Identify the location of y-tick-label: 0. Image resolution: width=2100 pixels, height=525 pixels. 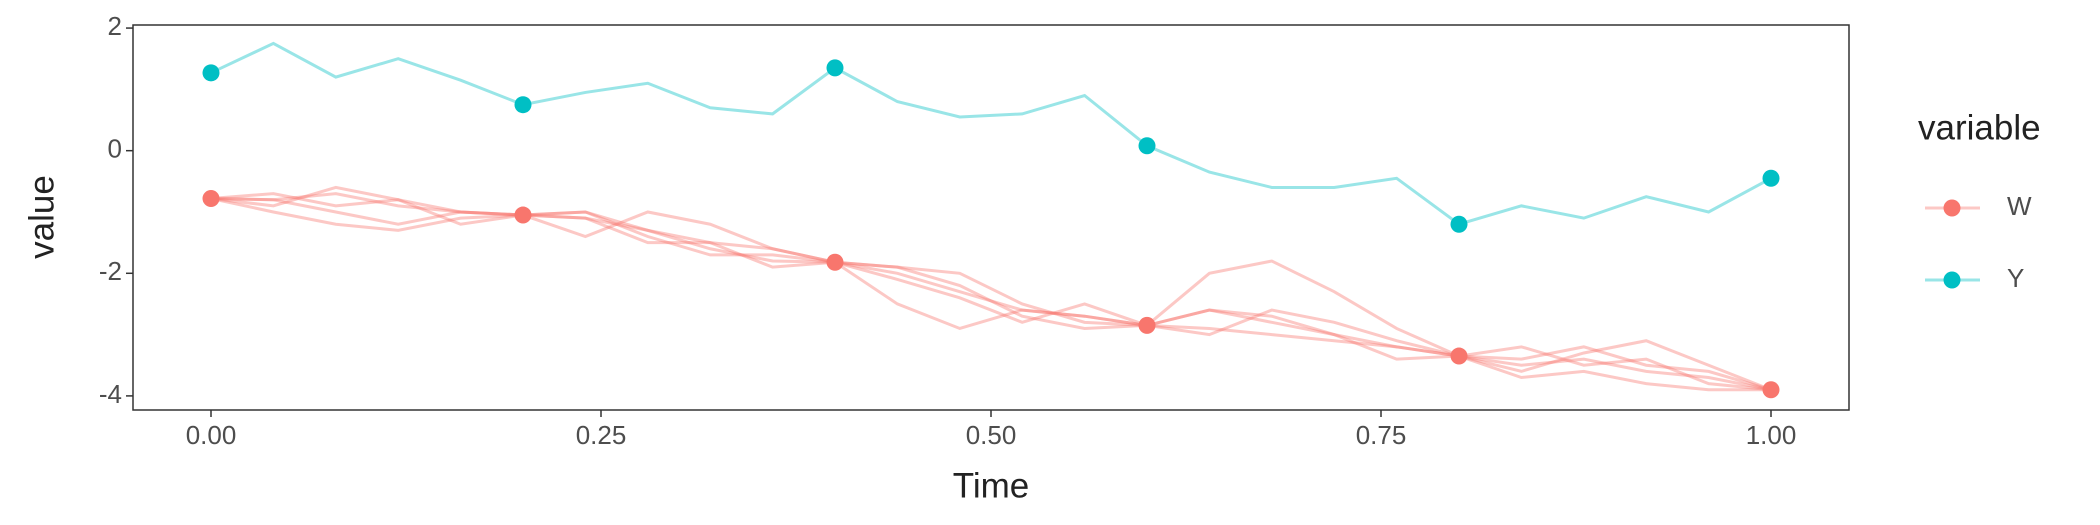
(115, 149).